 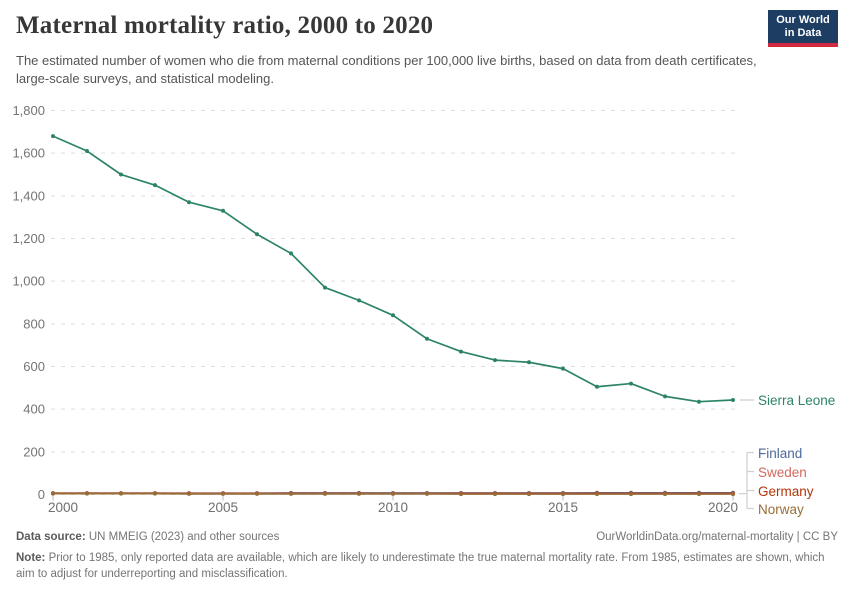 What do you see at coordinates (796, 400) in the screenshot?
I see `legend-label-sierra-leone: Sierra Leone` at bounding box center [796, 400].